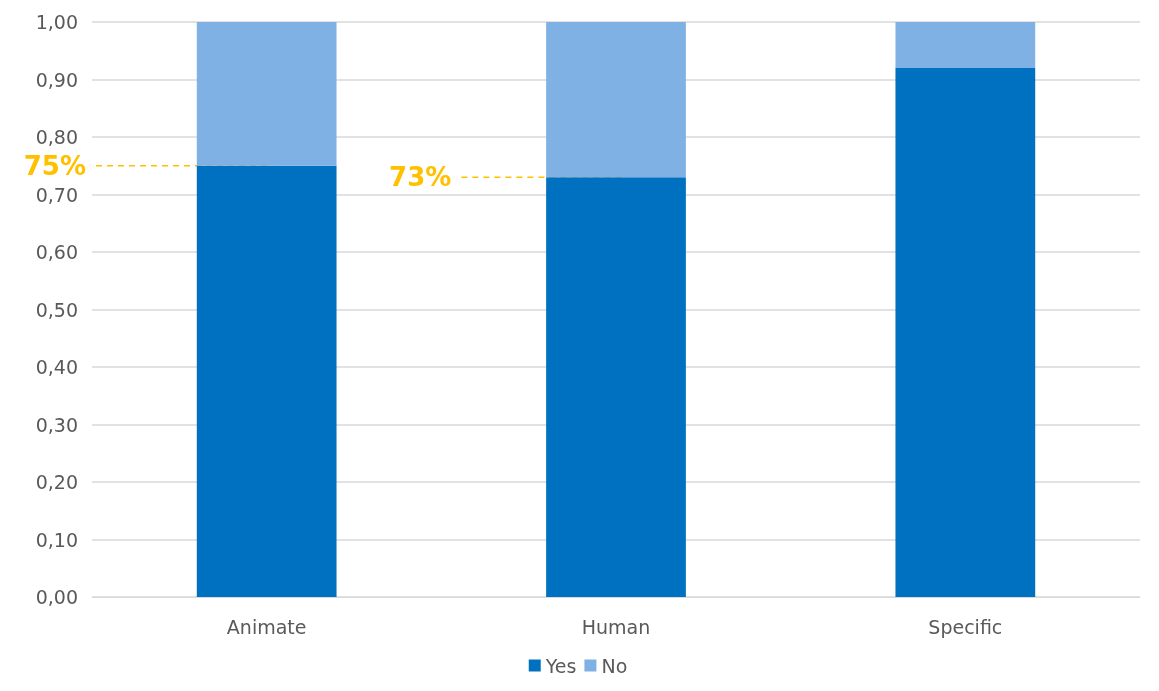 This screenshot has width=1159, height=691. I want to click on y-tick-label: 0,80, so click(56, 137).